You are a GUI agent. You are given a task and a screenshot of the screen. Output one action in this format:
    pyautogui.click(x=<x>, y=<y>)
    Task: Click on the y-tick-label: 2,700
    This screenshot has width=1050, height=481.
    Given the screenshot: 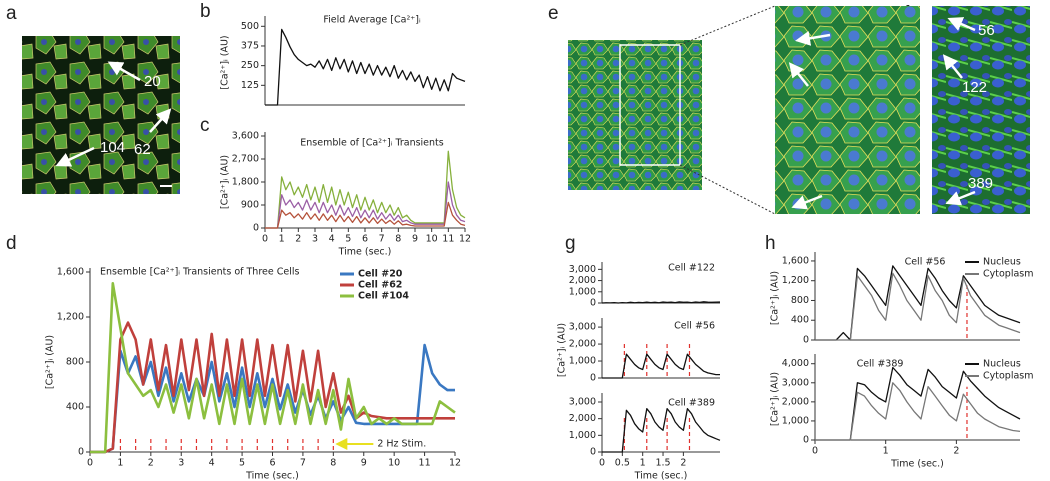 What is the action you would take?
    pyautogui.click(x=245, y=159)
    